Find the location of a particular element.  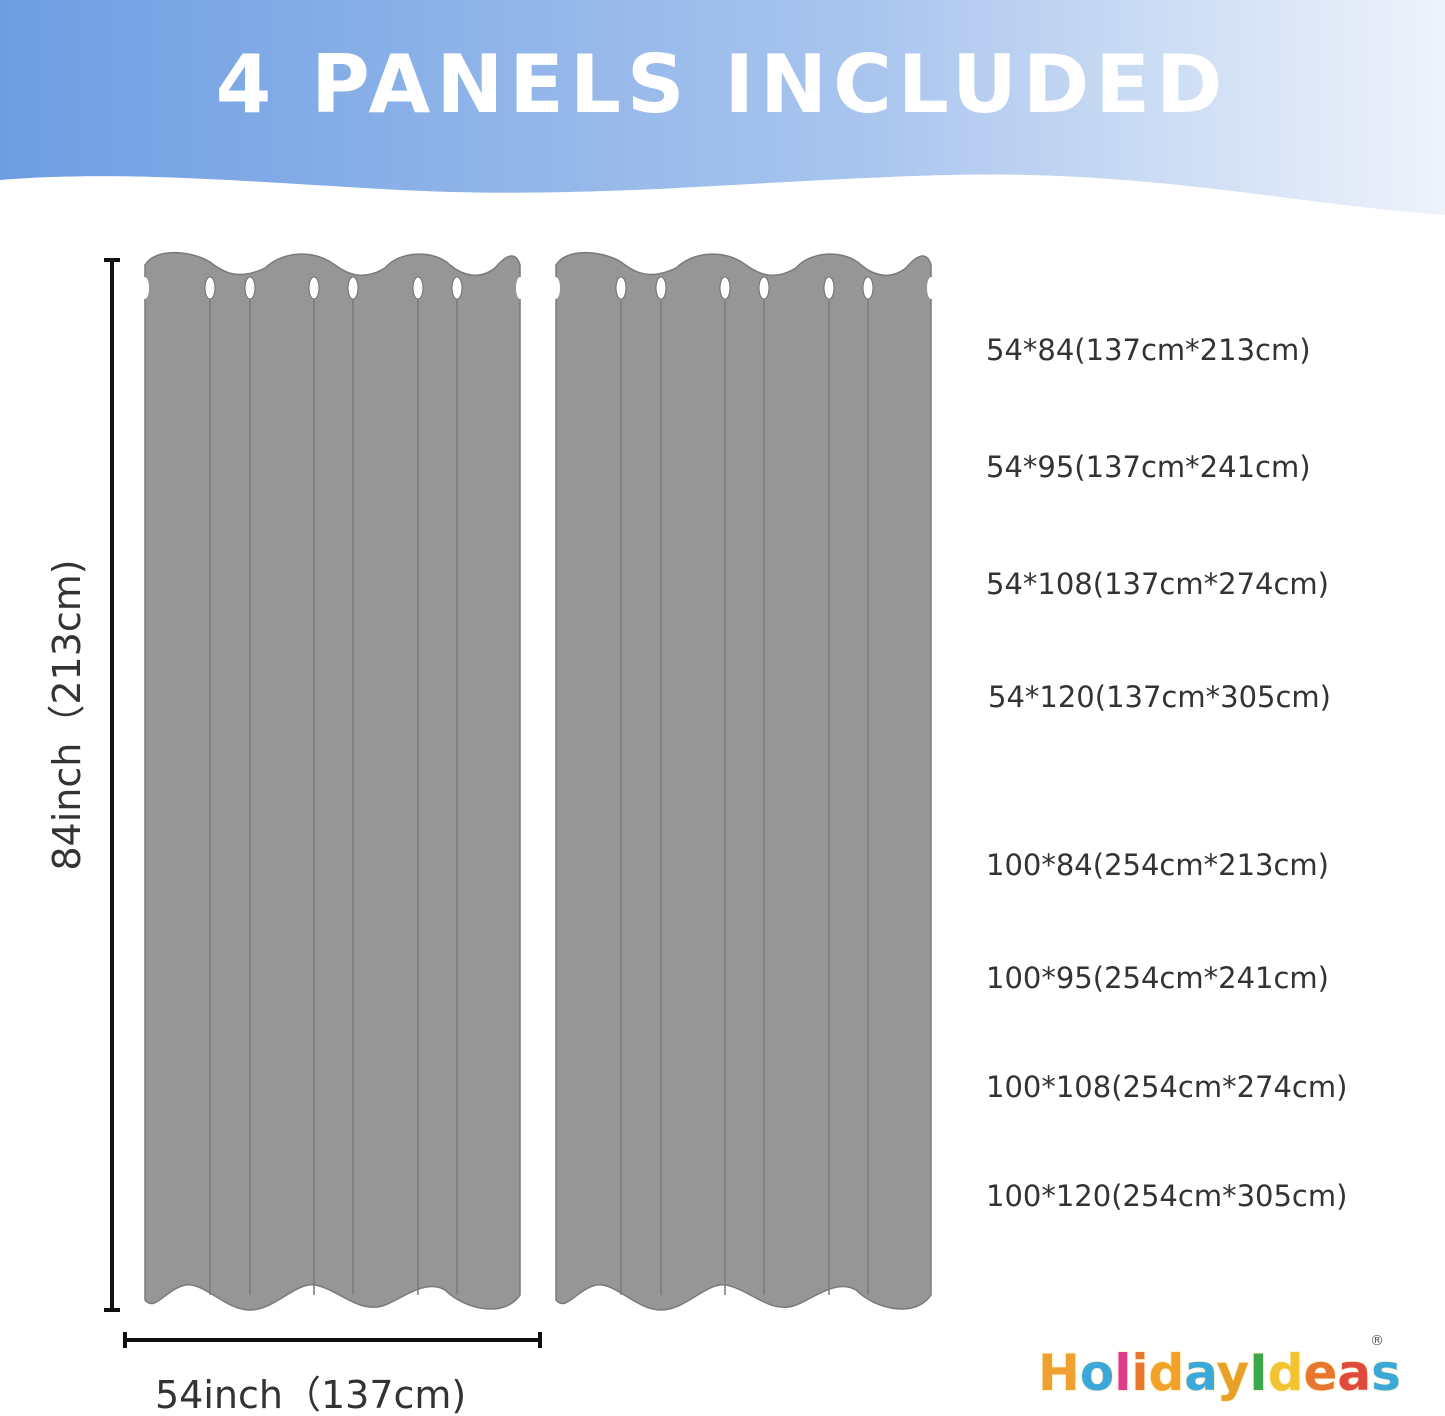

banner-title: 4 PANELS INCLUDED is located at coordinates (722, 84).